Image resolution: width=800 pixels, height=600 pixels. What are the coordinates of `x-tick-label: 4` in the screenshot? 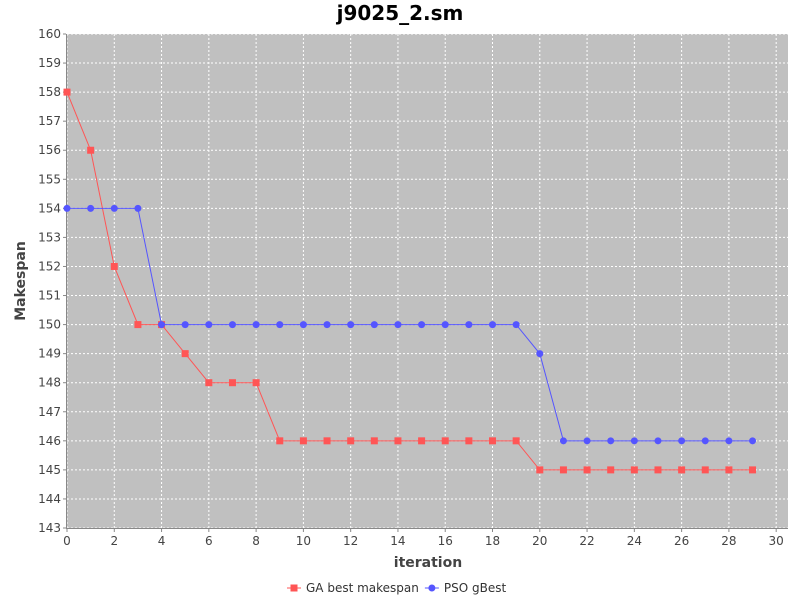 It's located at (162, 541).